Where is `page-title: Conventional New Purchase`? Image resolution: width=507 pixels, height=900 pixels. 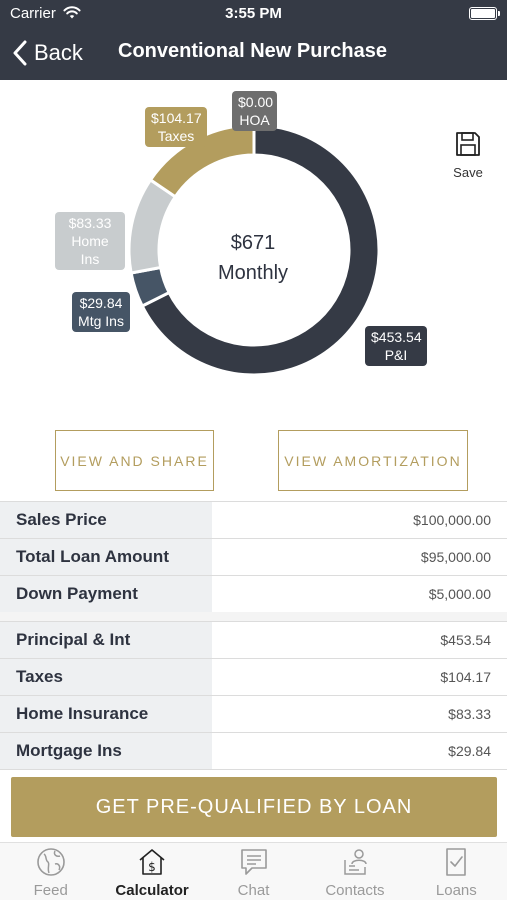 page-title: Conventional New Purchase is located at coordinates (252, 51).